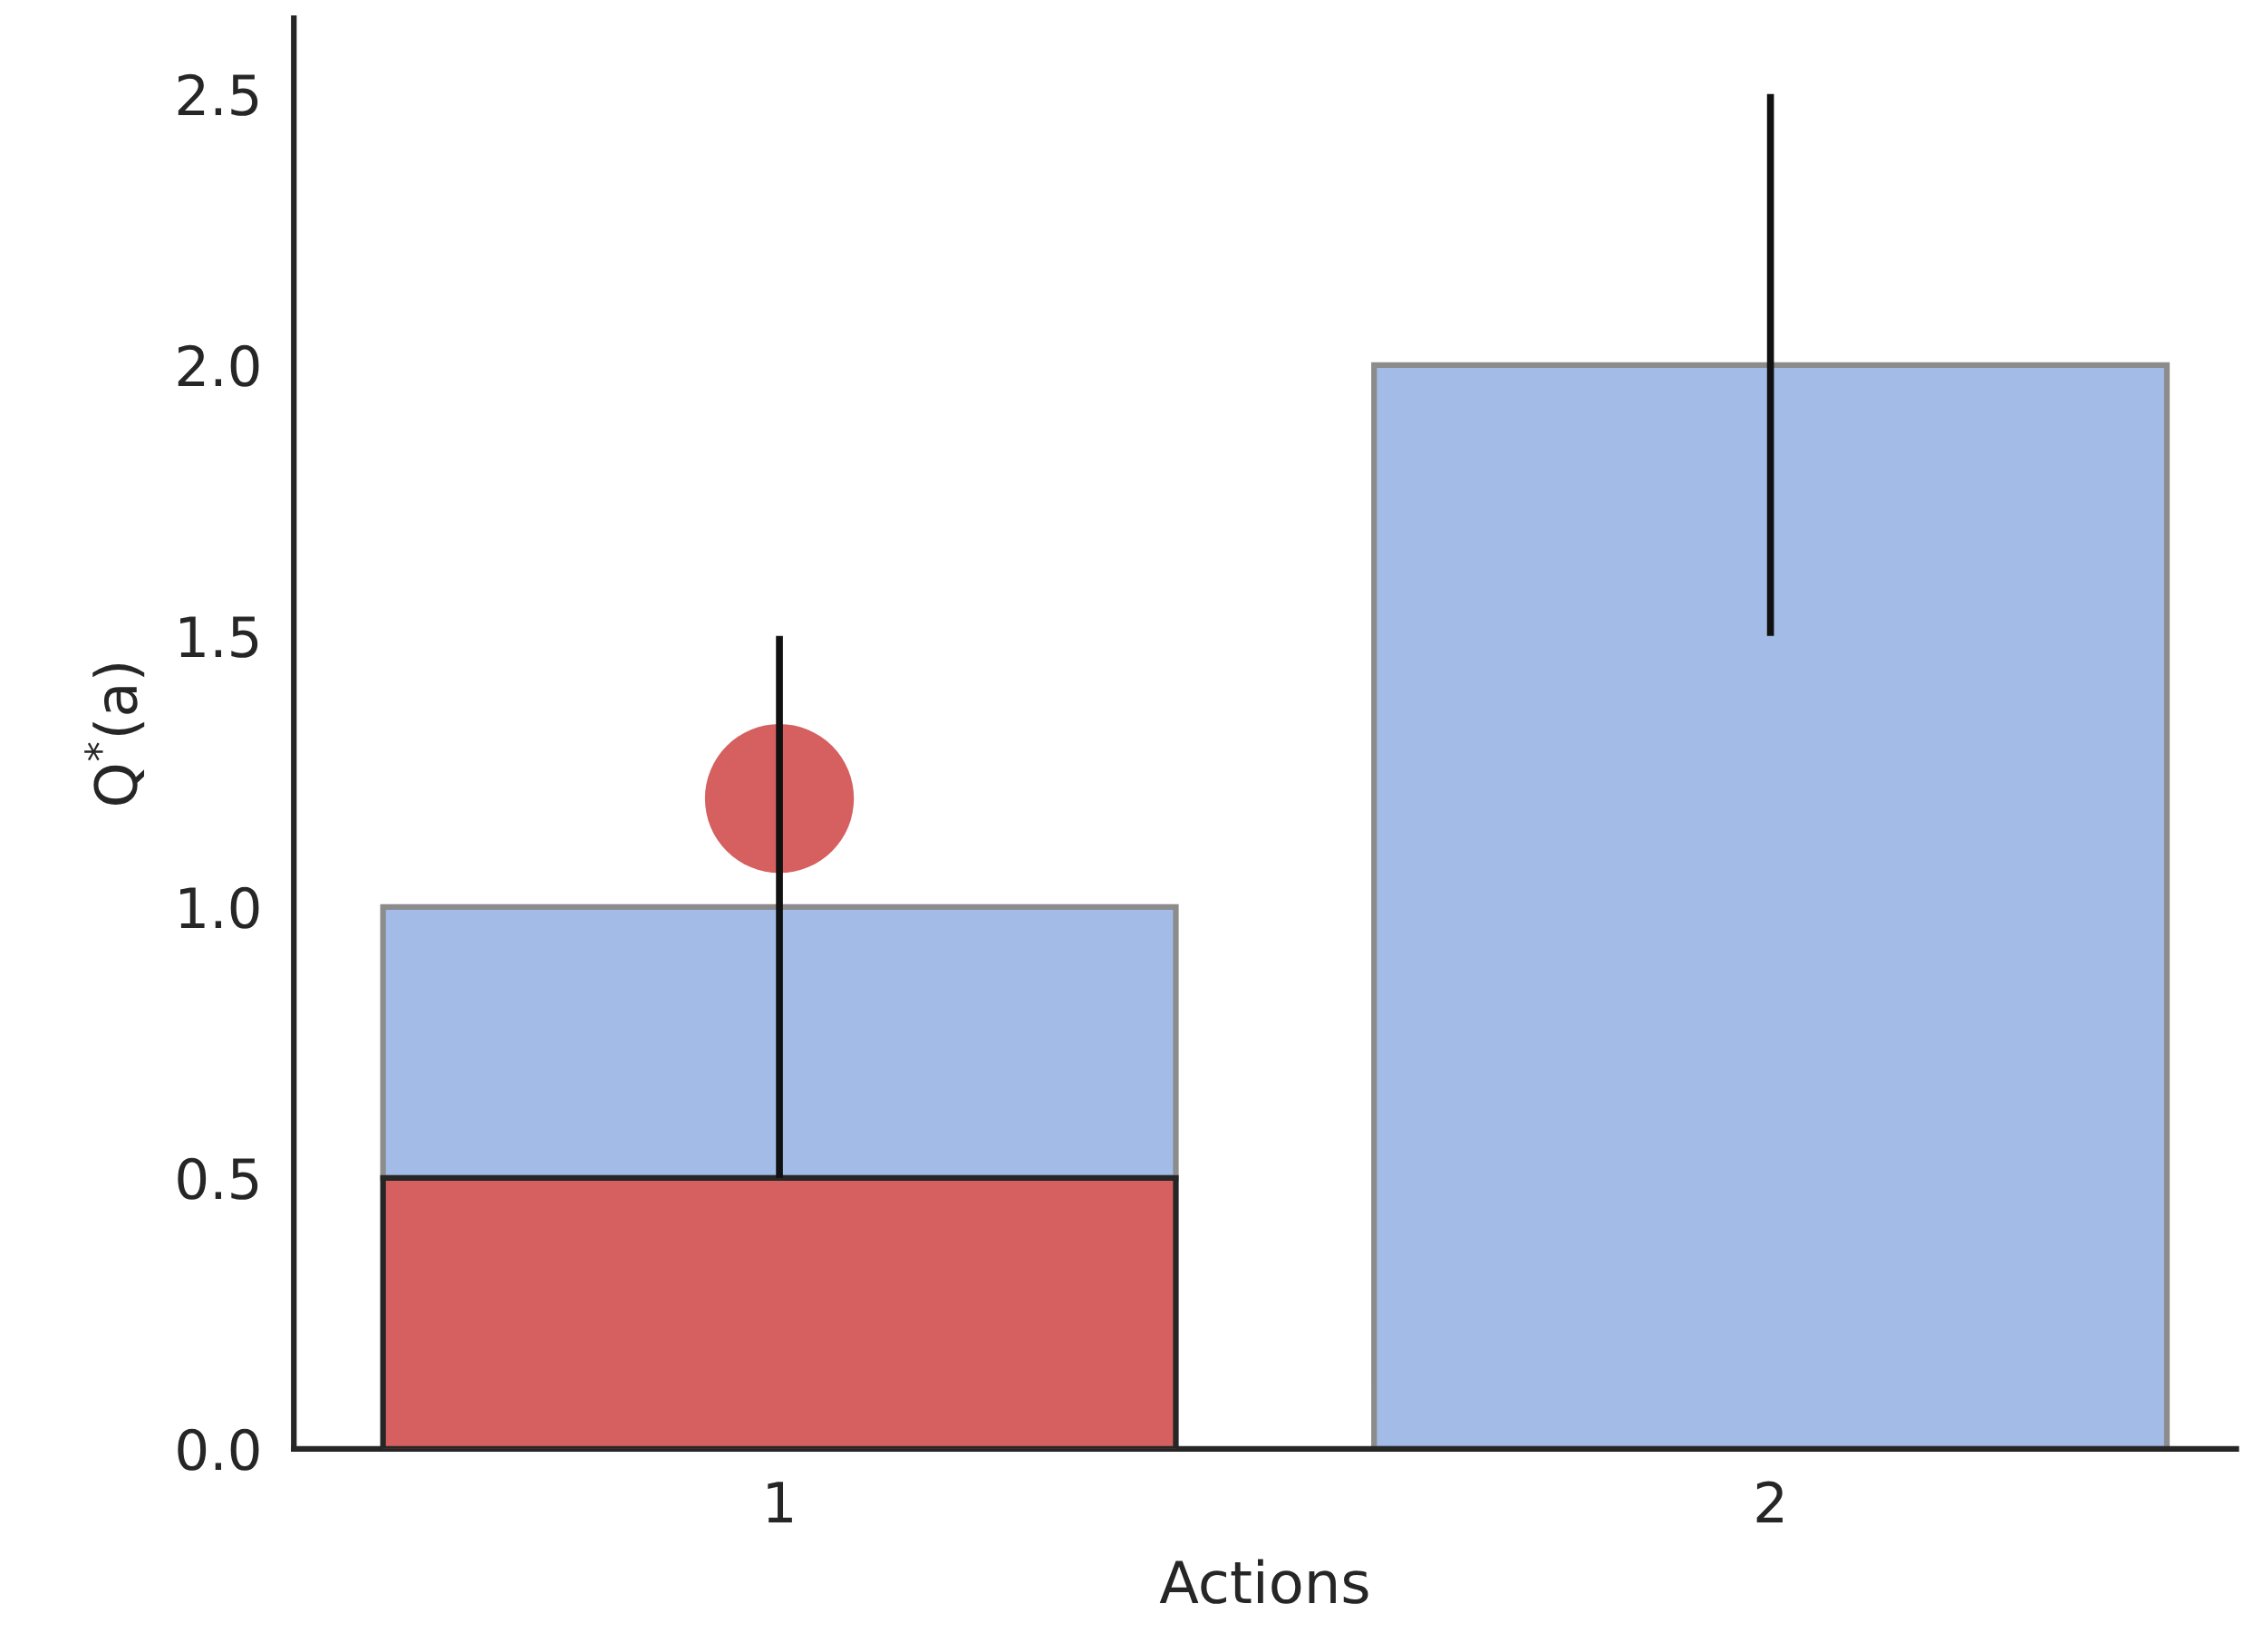 The image size is (2243, 1652). What do you see at coordinates (218, 94) in the screenshot?
I see `y-tick-label: 2.5` at bounding box center [218, 94].